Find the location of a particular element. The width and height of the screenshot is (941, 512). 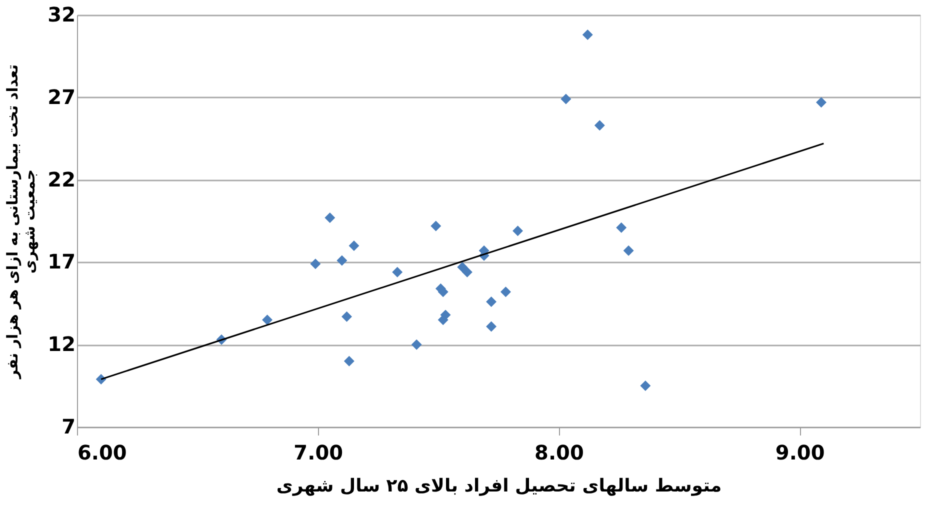

y-tick-label: 32 is located at coordinates (62, 14).